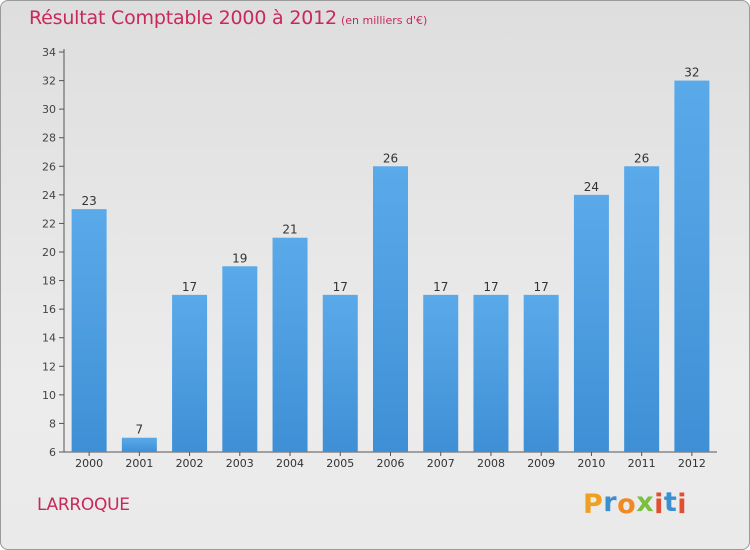 The height and width of the screenshot is (550, 750). I want to click on commune-name: LARROQUE, so click(83, 505).